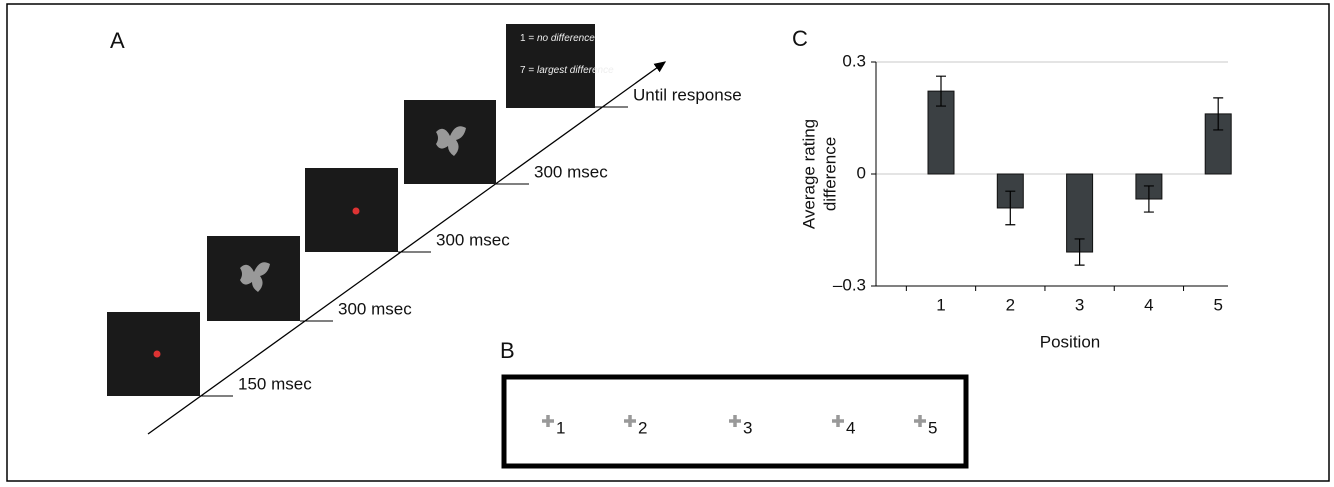  What do you see at coordinates (747, 427) in the screenshot?
I see `position-label: 3` at bounding box center [747, 427].